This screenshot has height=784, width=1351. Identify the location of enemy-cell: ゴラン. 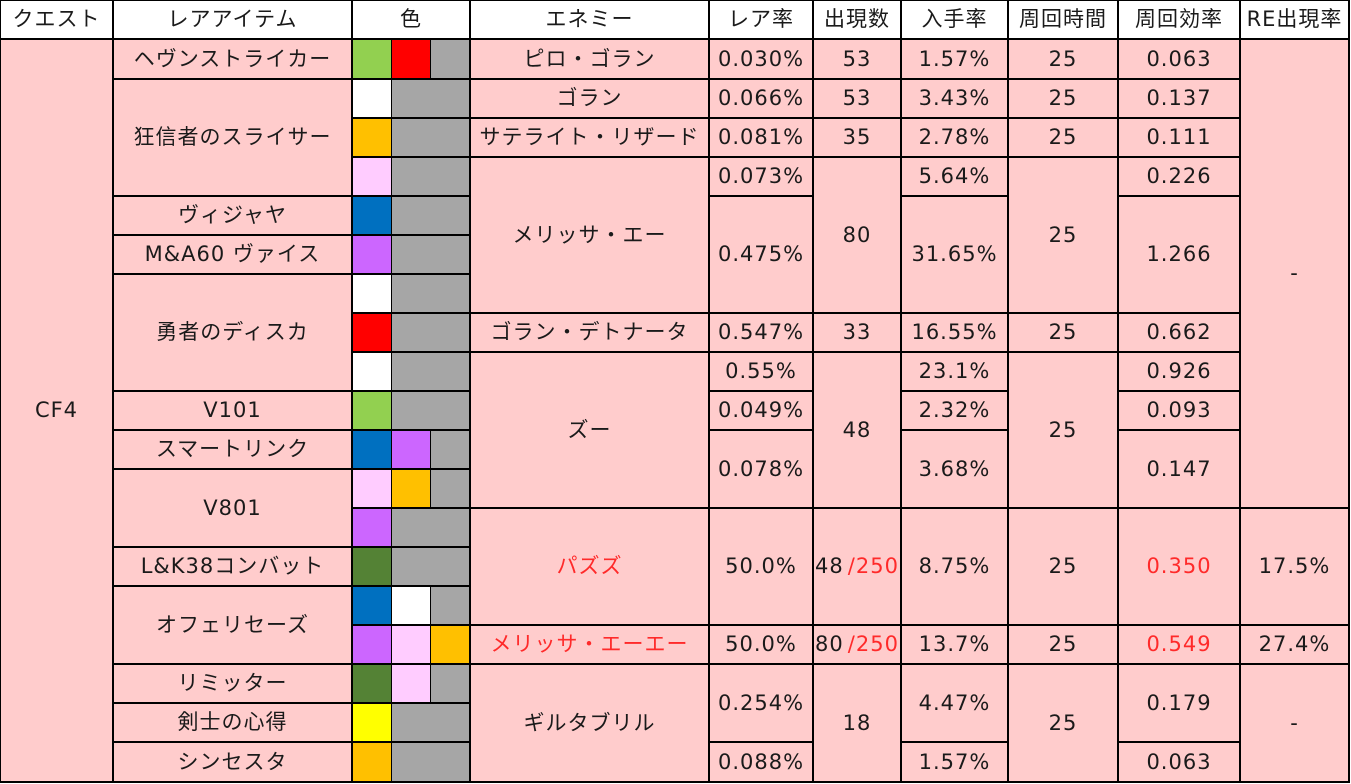
(589, 98).